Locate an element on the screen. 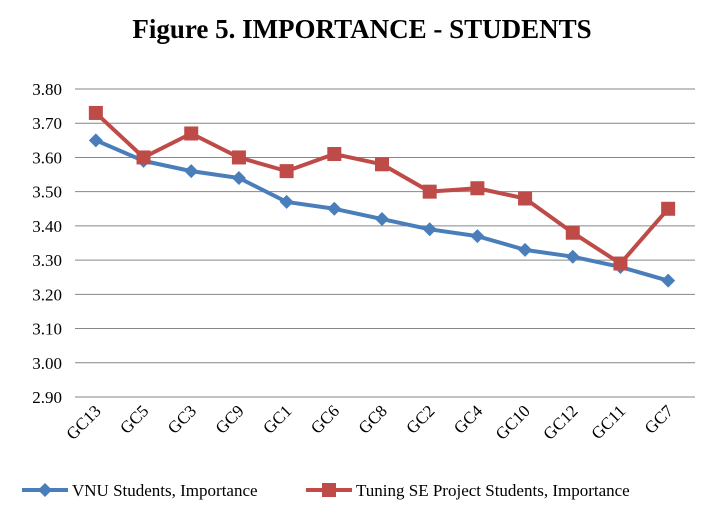 This screenshot has height=529, width=710. y-tick-label: 3.60 is located at coordinates (47, 157).